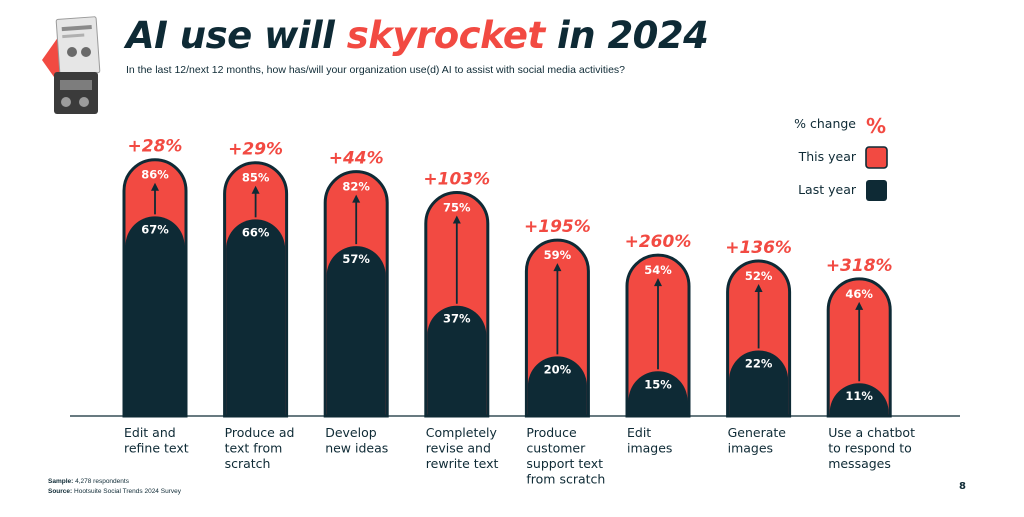 This screenshot has width=1024, height=517. What do you see at coordinates (256, 178) in the screenshot?
I see `value-label-this-year: 85%` at bounding box center [256, 178].